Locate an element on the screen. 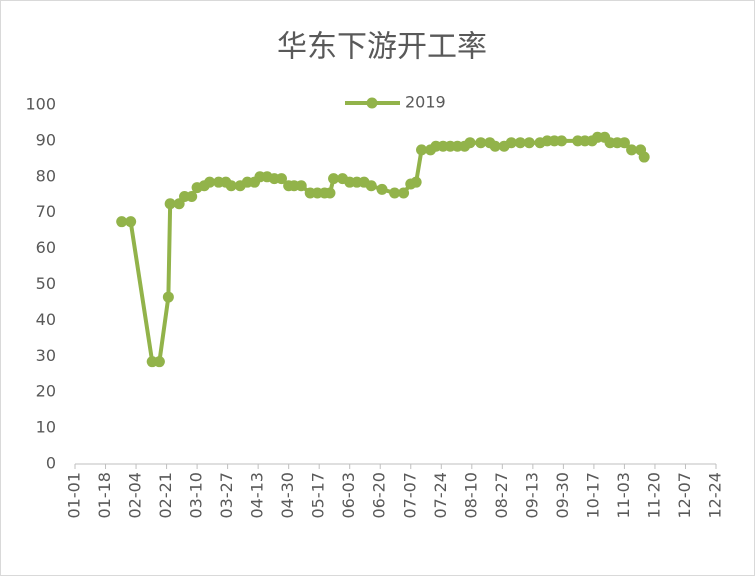 This screenshot has height=576, width=755. x-tick-label: 10-17 is located at coordinates (592, 495).